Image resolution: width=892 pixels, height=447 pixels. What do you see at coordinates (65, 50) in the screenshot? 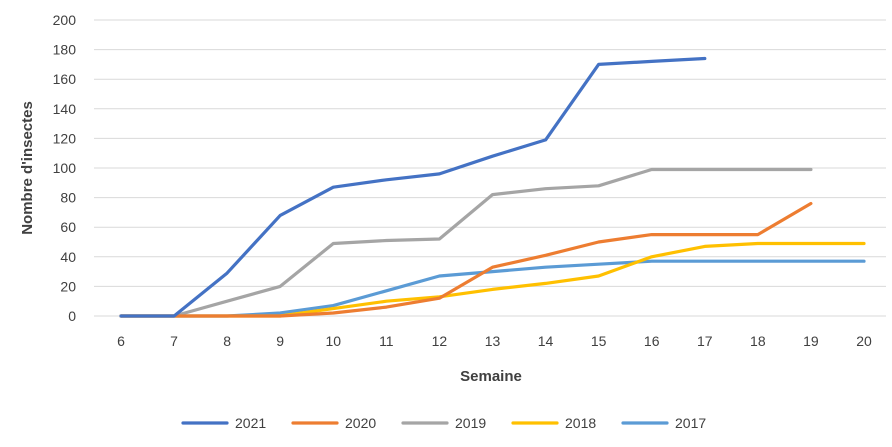
I see `y-tick-label-180: 180` at bounding box center [65, 50].